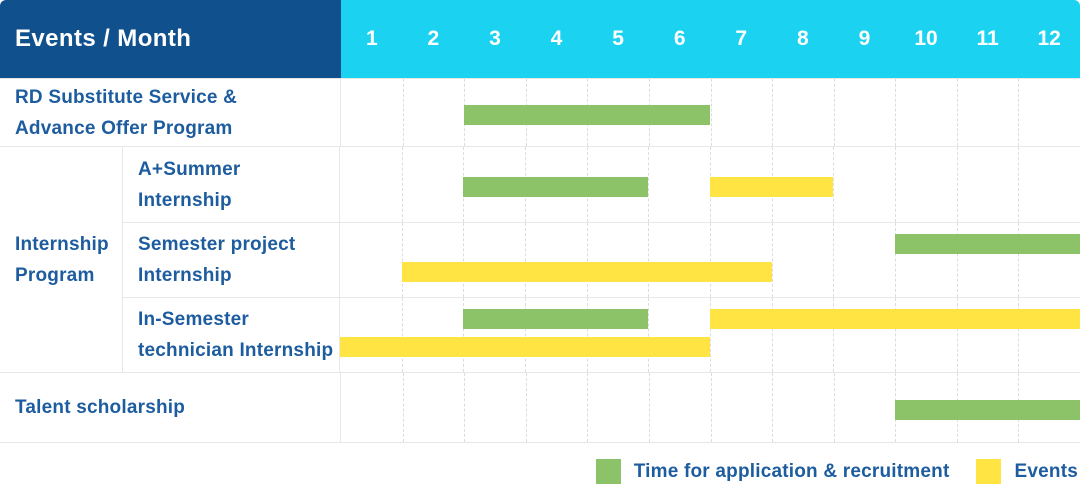  I want to click on month-header-cell: 2, so click(433, 38).